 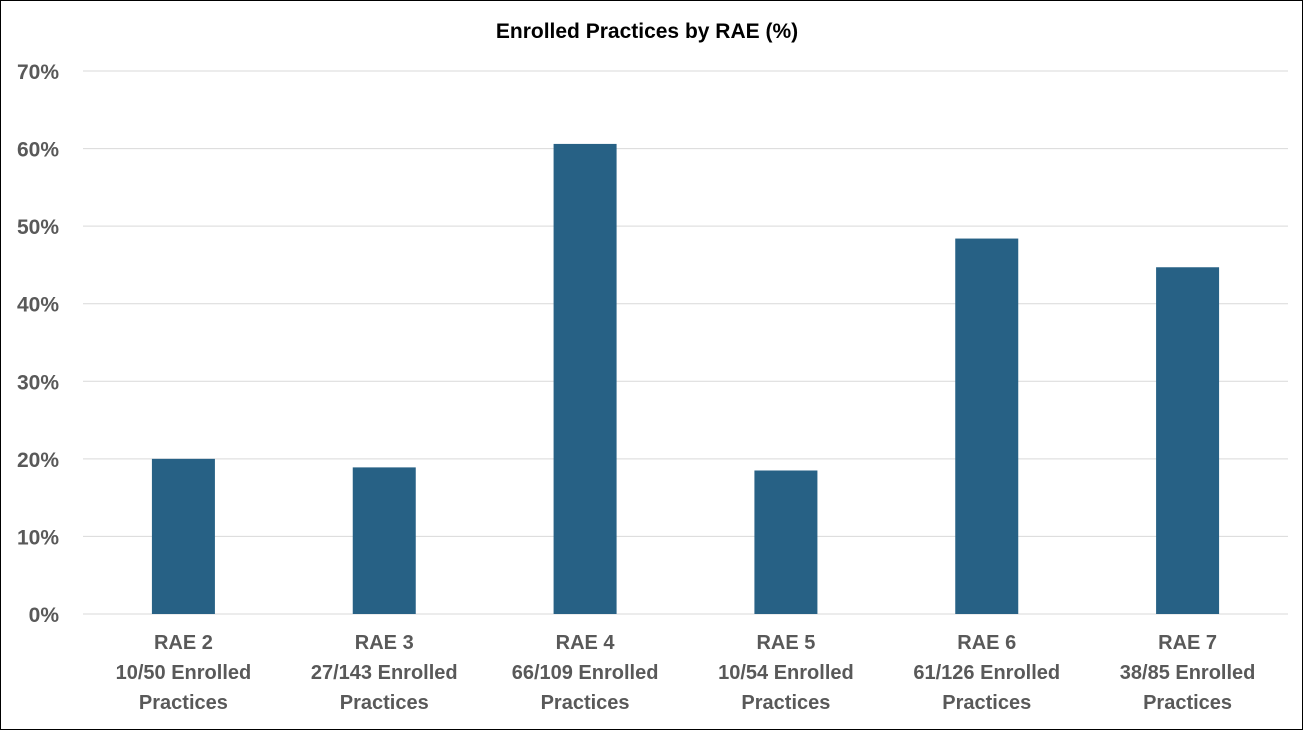 I want to click on x-tick-label: RAE 2 10/50 Enrolled Practices, so click(x=184, y=673).